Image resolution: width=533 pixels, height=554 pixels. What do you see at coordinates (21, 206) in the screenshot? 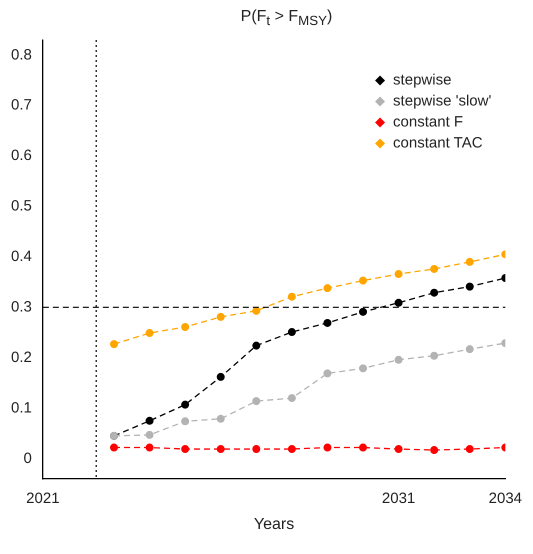
I see `y-tick-label: 0.5` at bounding box center [21, 206].